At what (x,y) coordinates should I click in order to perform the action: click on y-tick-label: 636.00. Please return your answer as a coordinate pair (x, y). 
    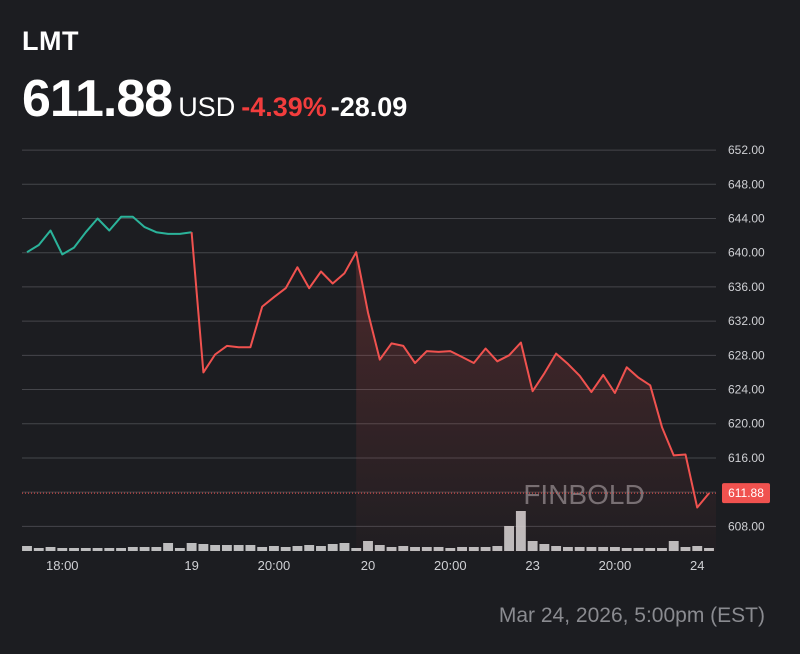
    Looking at the image, I should click on (746, 287).